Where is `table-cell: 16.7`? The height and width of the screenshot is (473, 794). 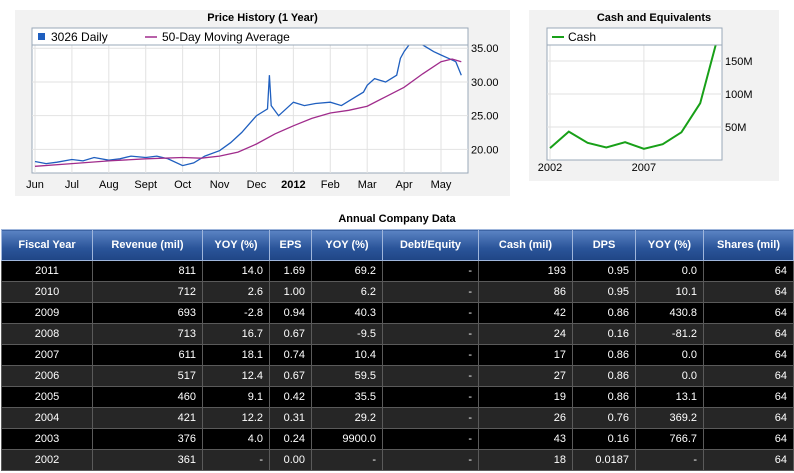 table-cell: 16.7 is located at coordinates (236, 334).